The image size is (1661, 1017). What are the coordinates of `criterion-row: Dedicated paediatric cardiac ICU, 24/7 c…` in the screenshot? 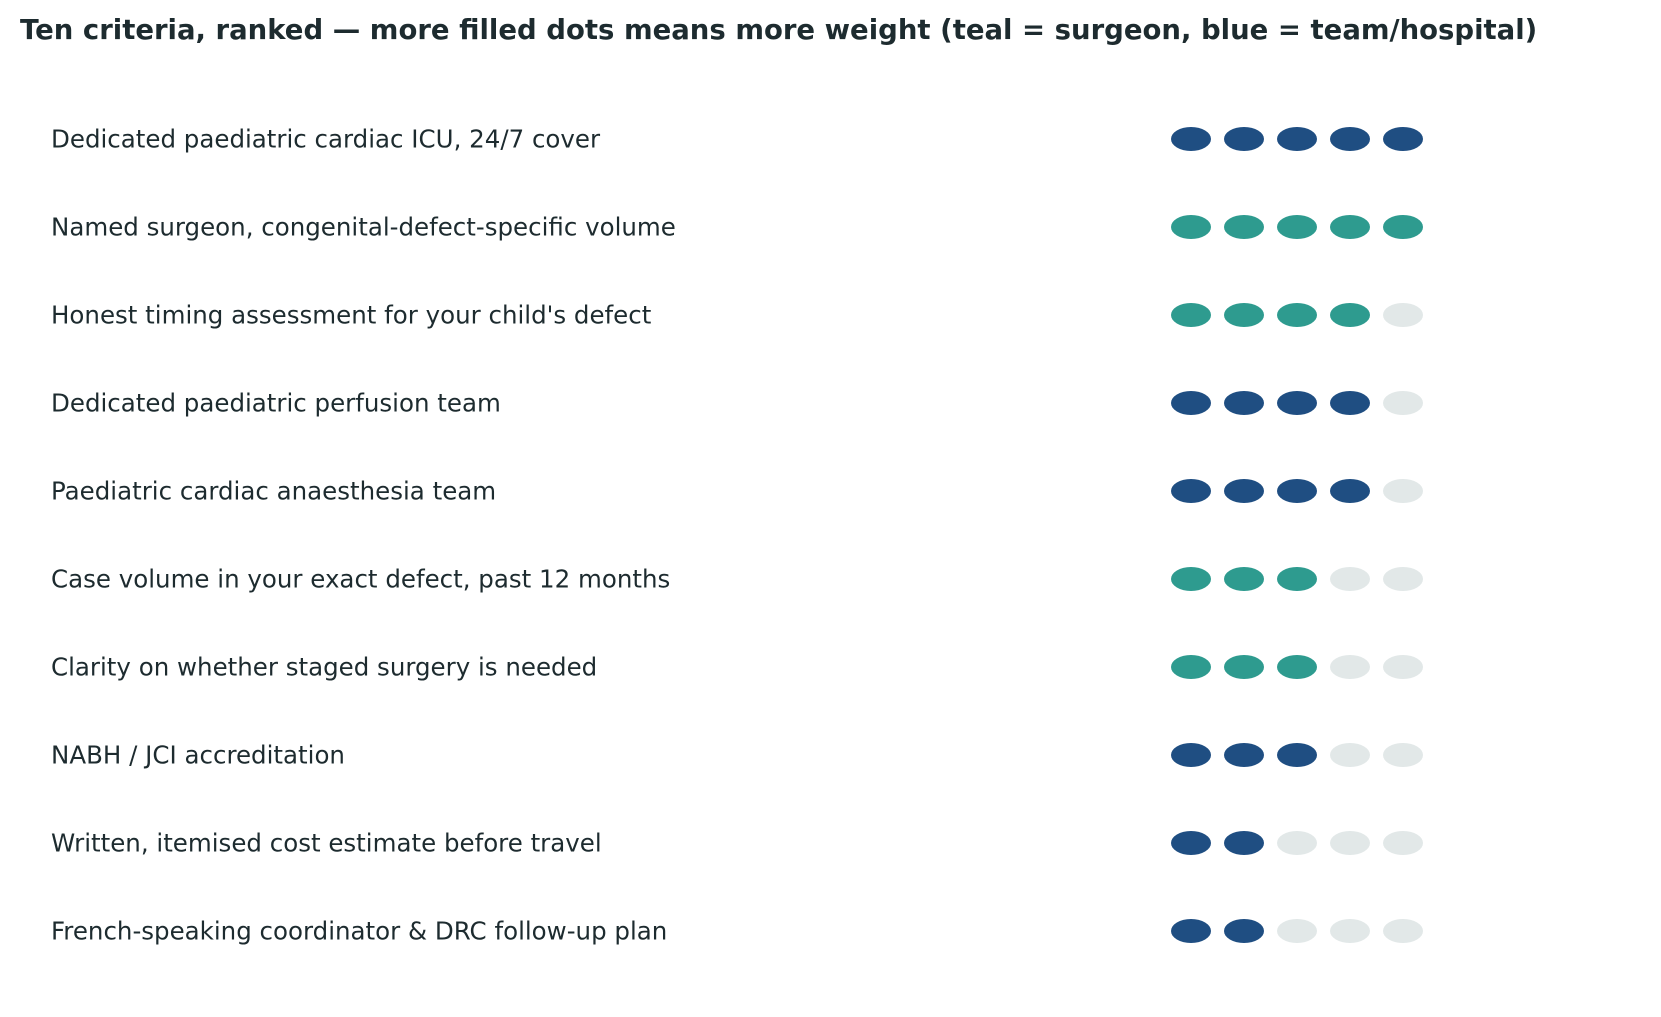 It's located at (737, 139).